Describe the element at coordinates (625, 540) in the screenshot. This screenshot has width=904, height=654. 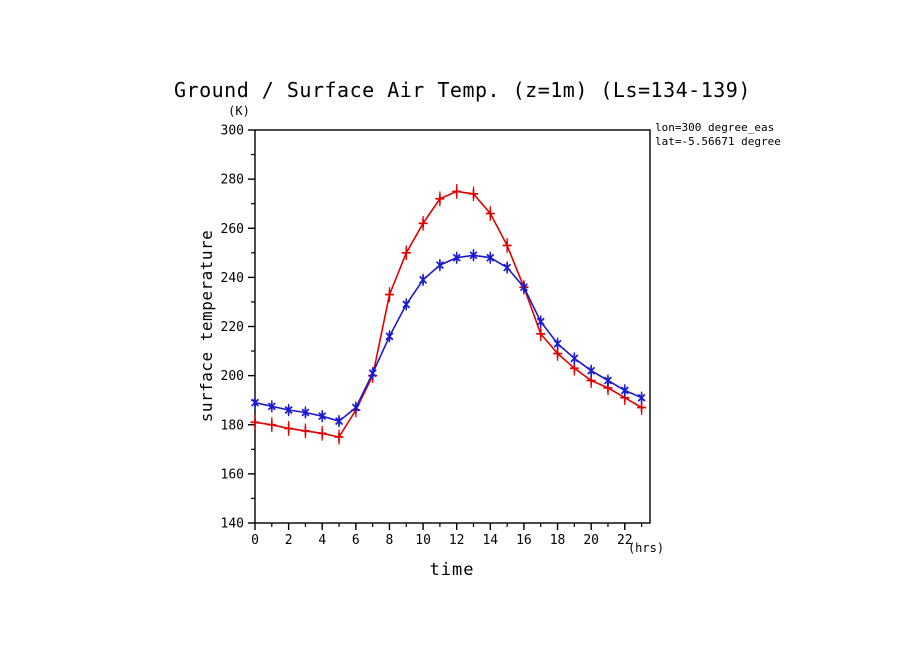
I see `x-tick-label: 22` at that location.